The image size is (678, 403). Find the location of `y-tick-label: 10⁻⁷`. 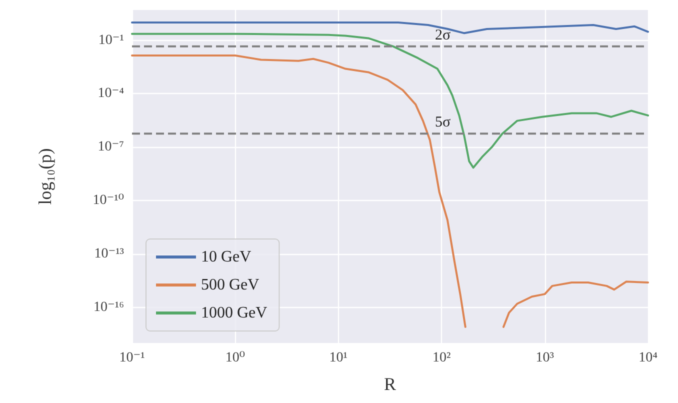

y-tick-label: 10⁻⁷ is located at coordinates (111, 147).